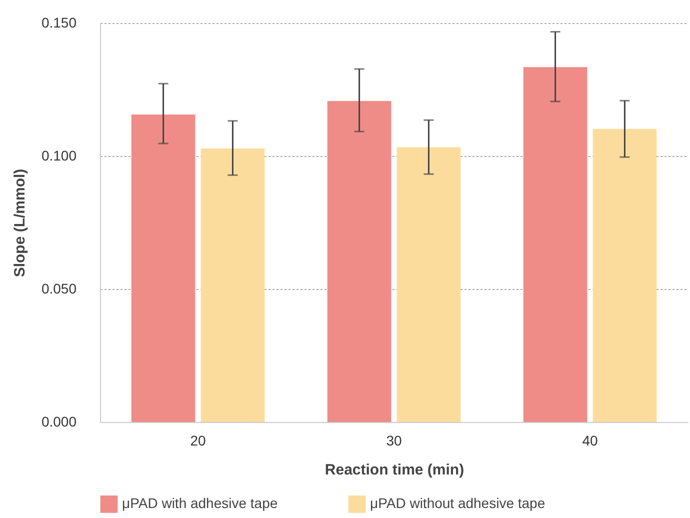 The width and height of the screenshot is (690, 518). I want to click on y-tick-label: 0.100, so click(59, 156).